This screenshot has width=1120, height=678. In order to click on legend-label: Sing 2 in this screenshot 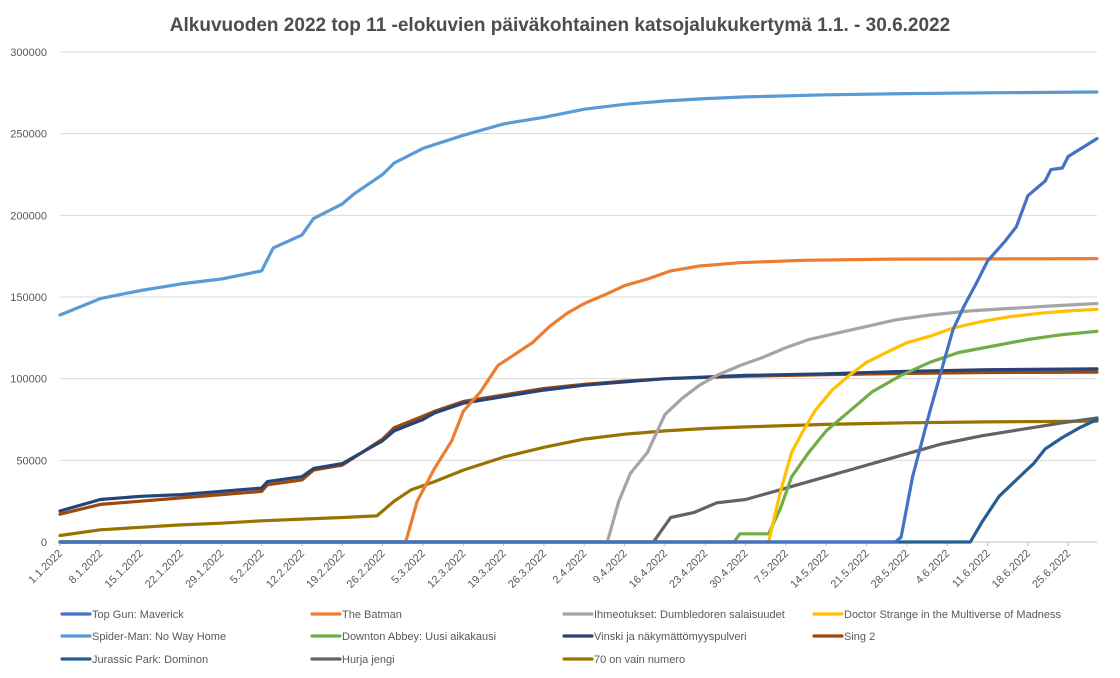, I will do `click(859, 637)`.